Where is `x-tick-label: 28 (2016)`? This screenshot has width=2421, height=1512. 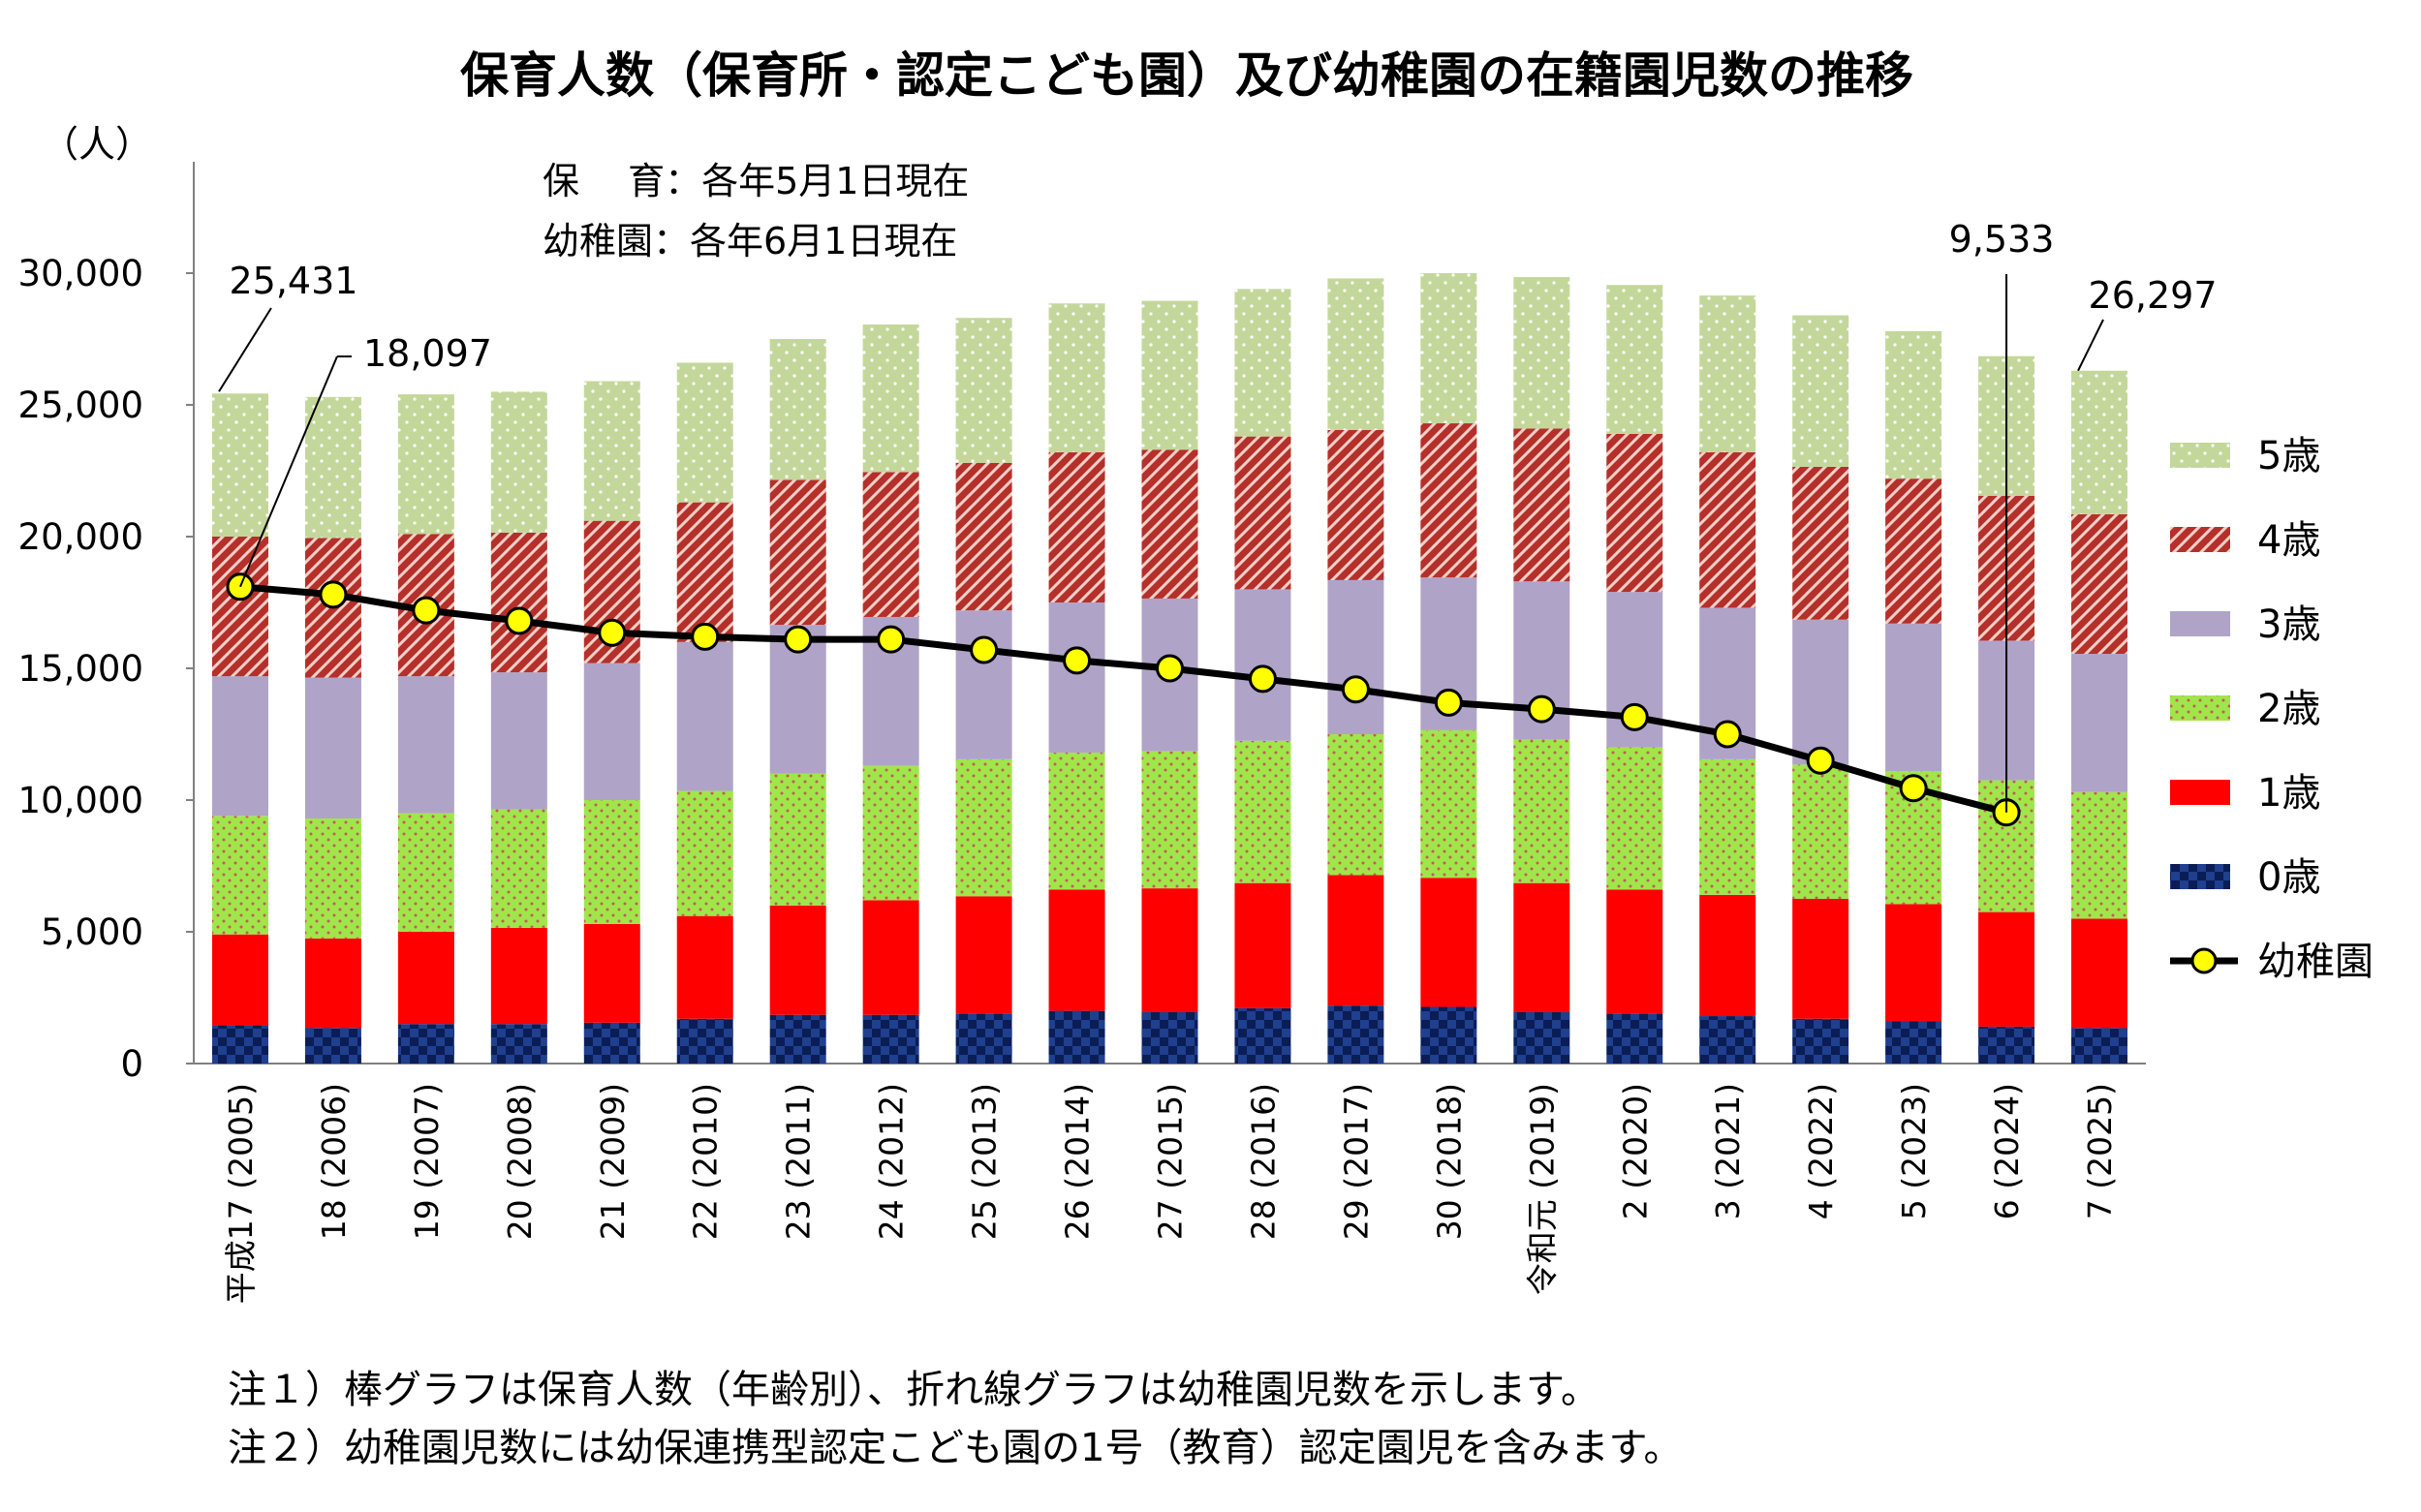 x-tick-label: 28 (2016) is located at coordinates (1263, 1161).